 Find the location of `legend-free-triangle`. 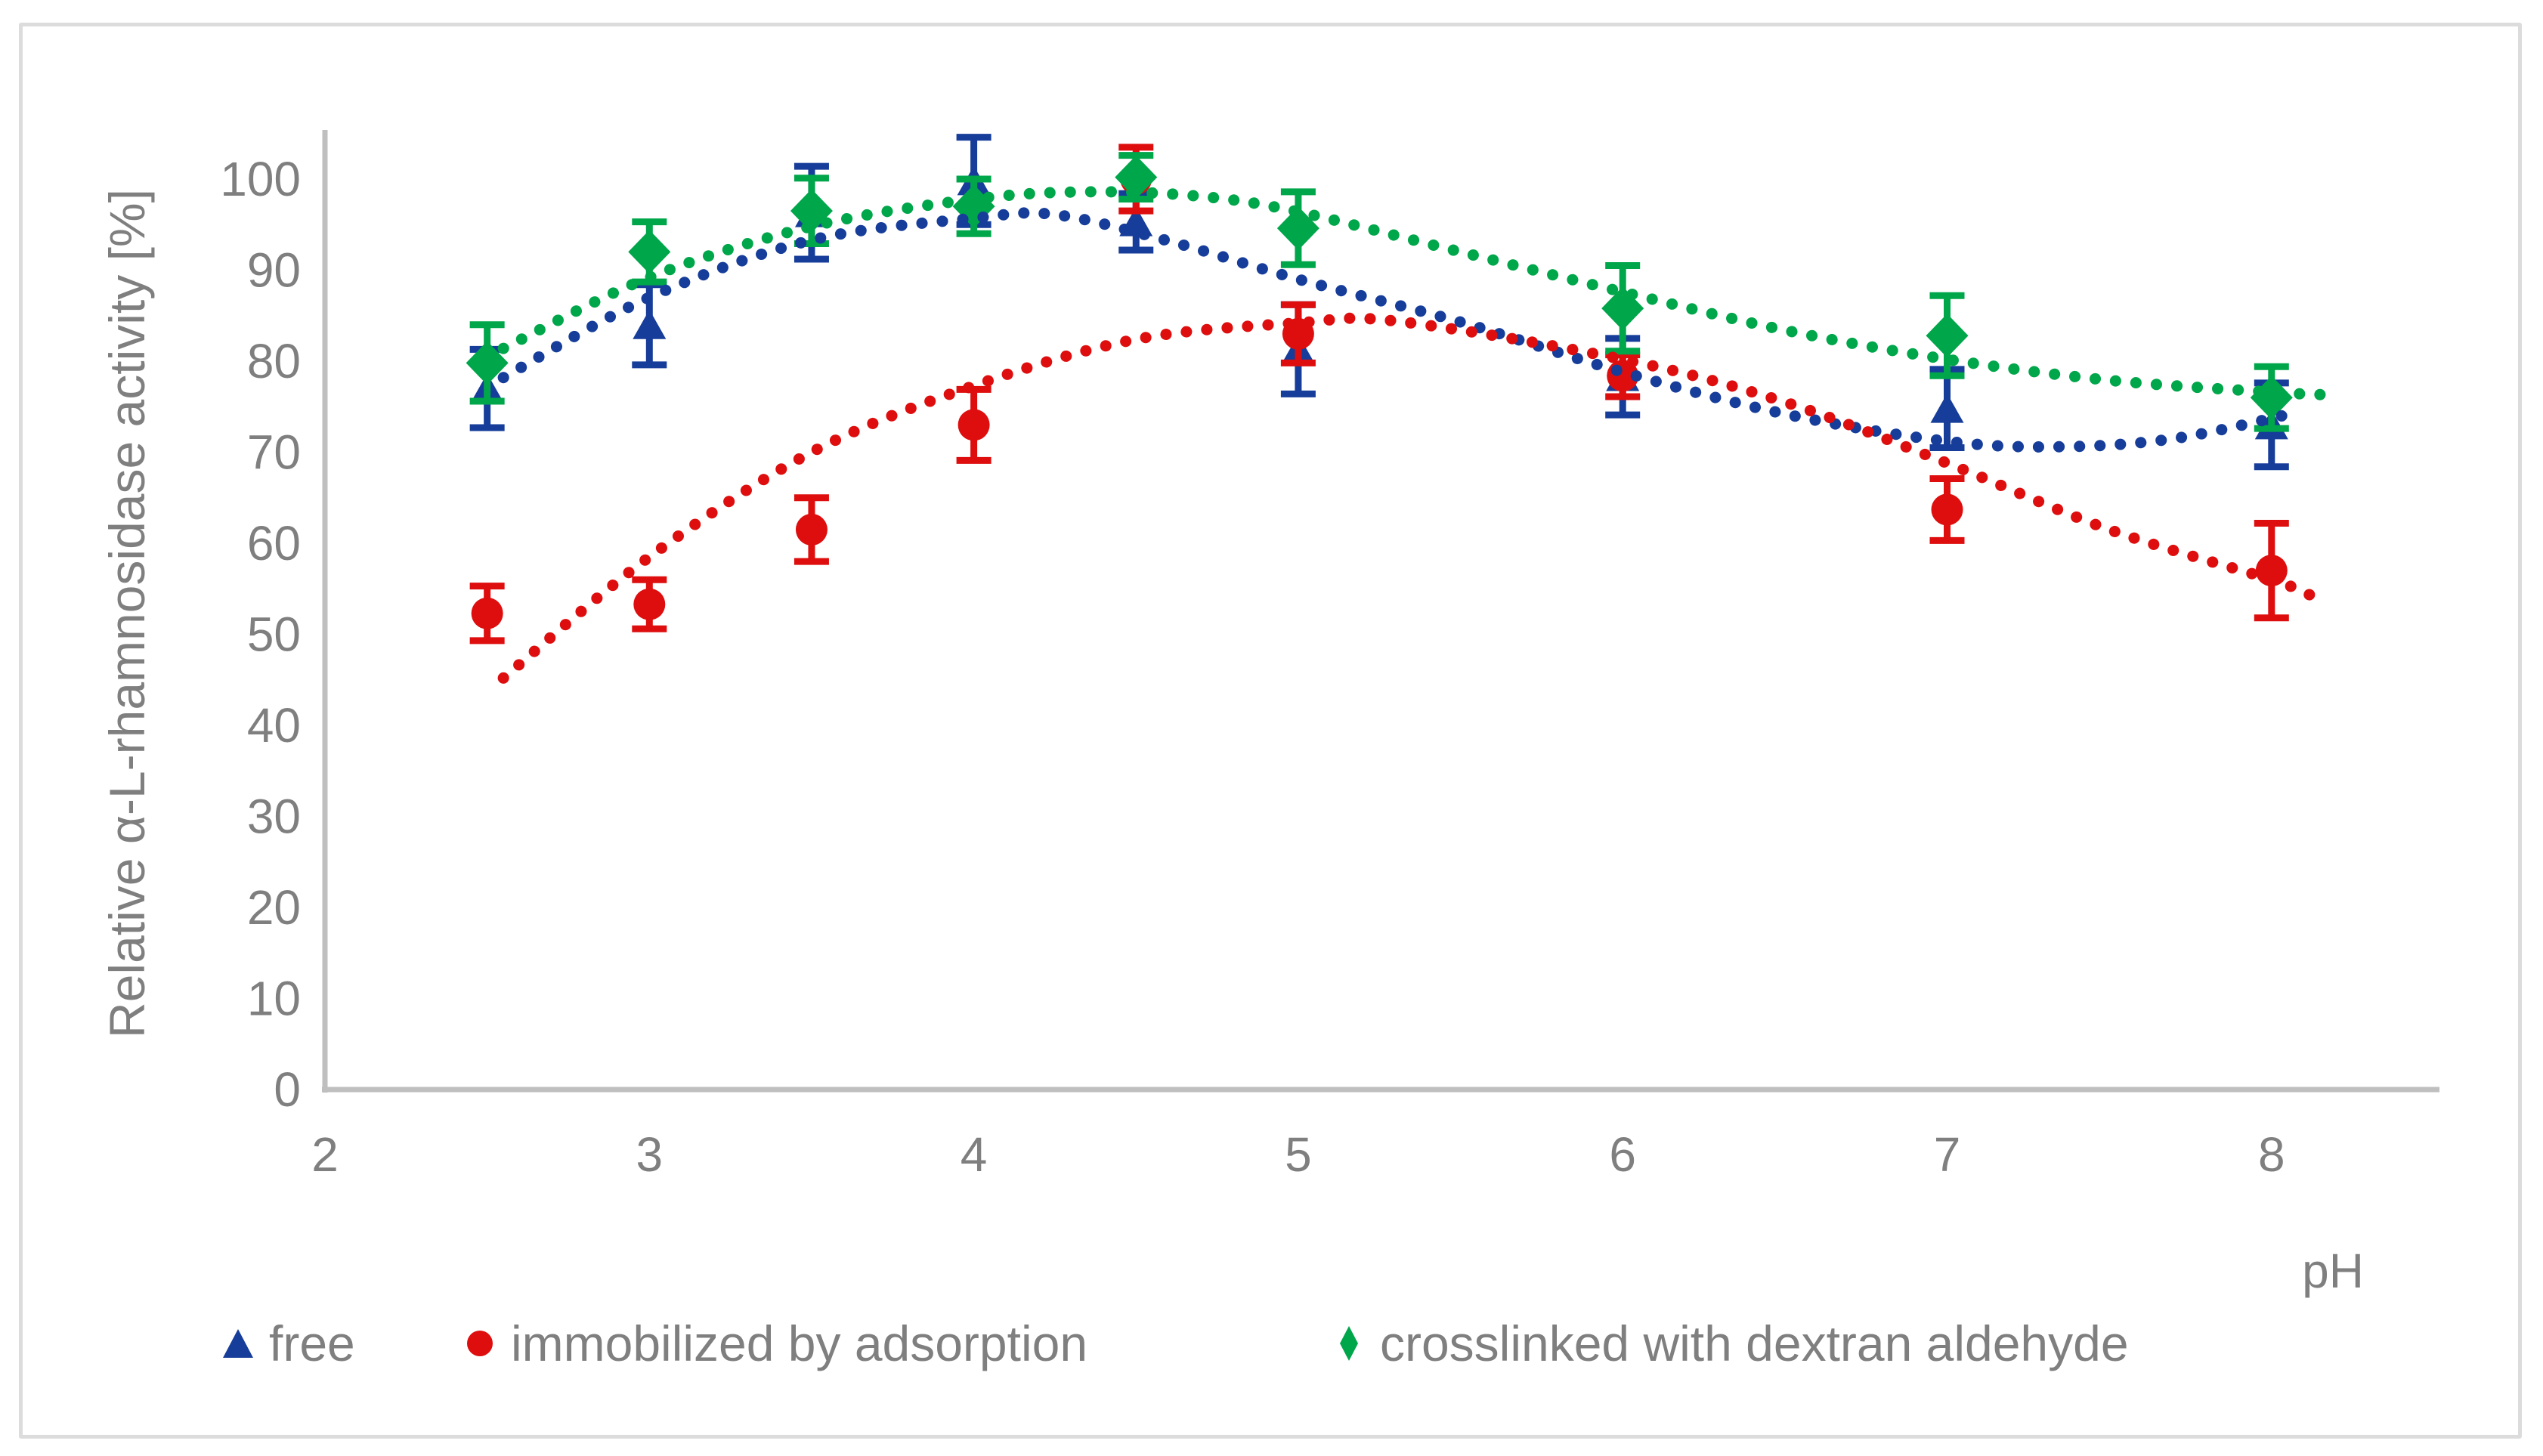

legend-free-triangle is located at coordinates (238, 1343).